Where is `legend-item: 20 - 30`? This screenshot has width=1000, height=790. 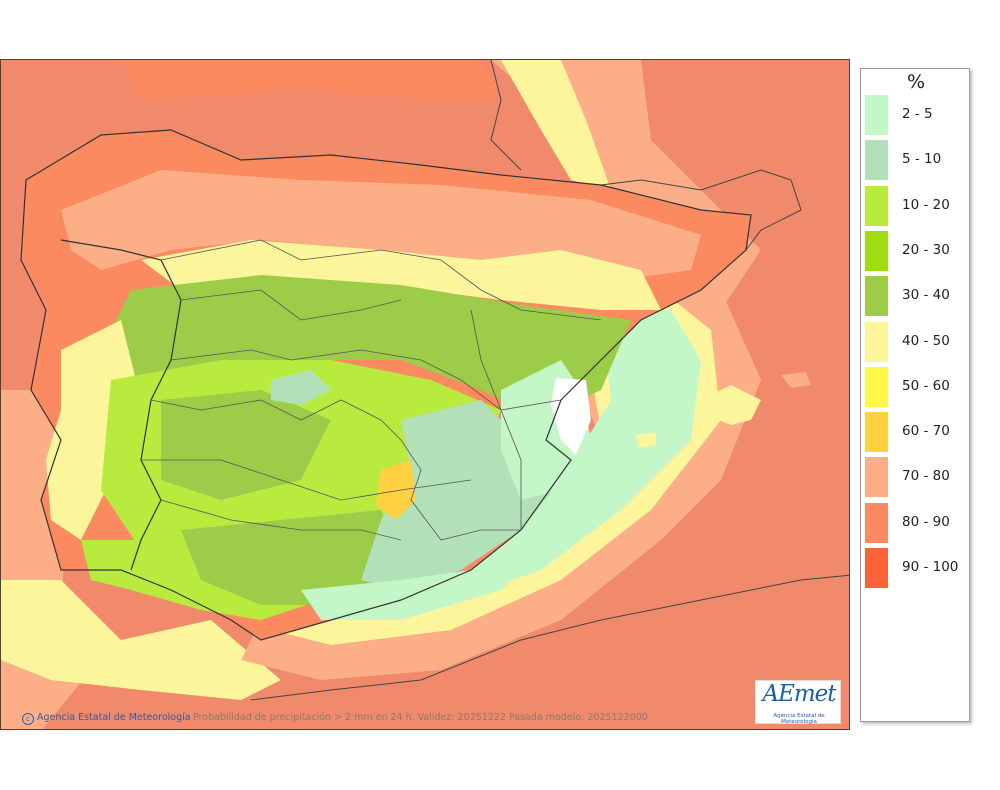
legend-item: 20 - 30 is located at coordinates (917, 250).